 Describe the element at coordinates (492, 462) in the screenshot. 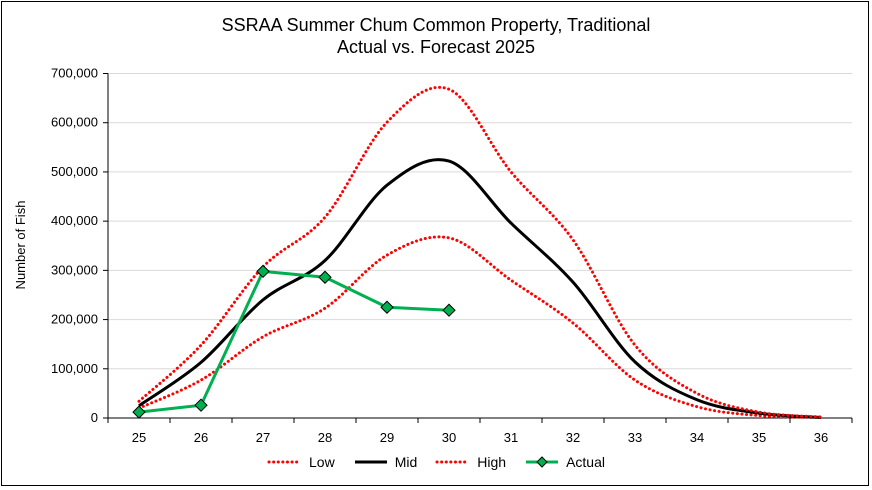

I see `legend-label: High` at that location.